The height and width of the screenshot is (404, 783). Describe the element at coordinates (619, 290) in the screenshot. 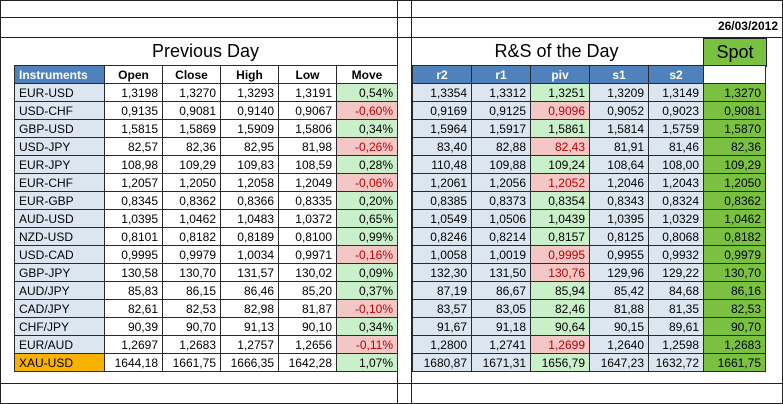

I see `s1-cell: 85,42` at that location.